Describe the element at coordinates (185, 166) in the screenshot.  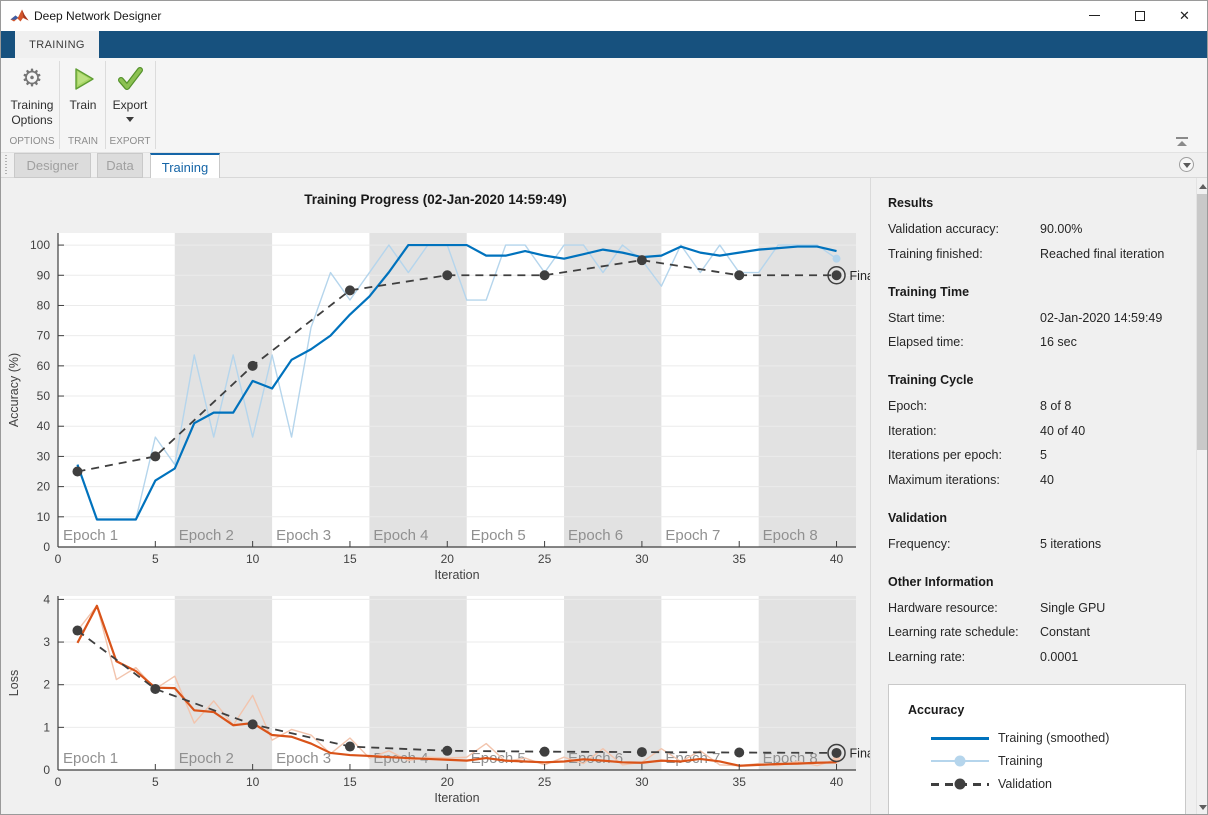
I see `tab-training: Training` at that location.